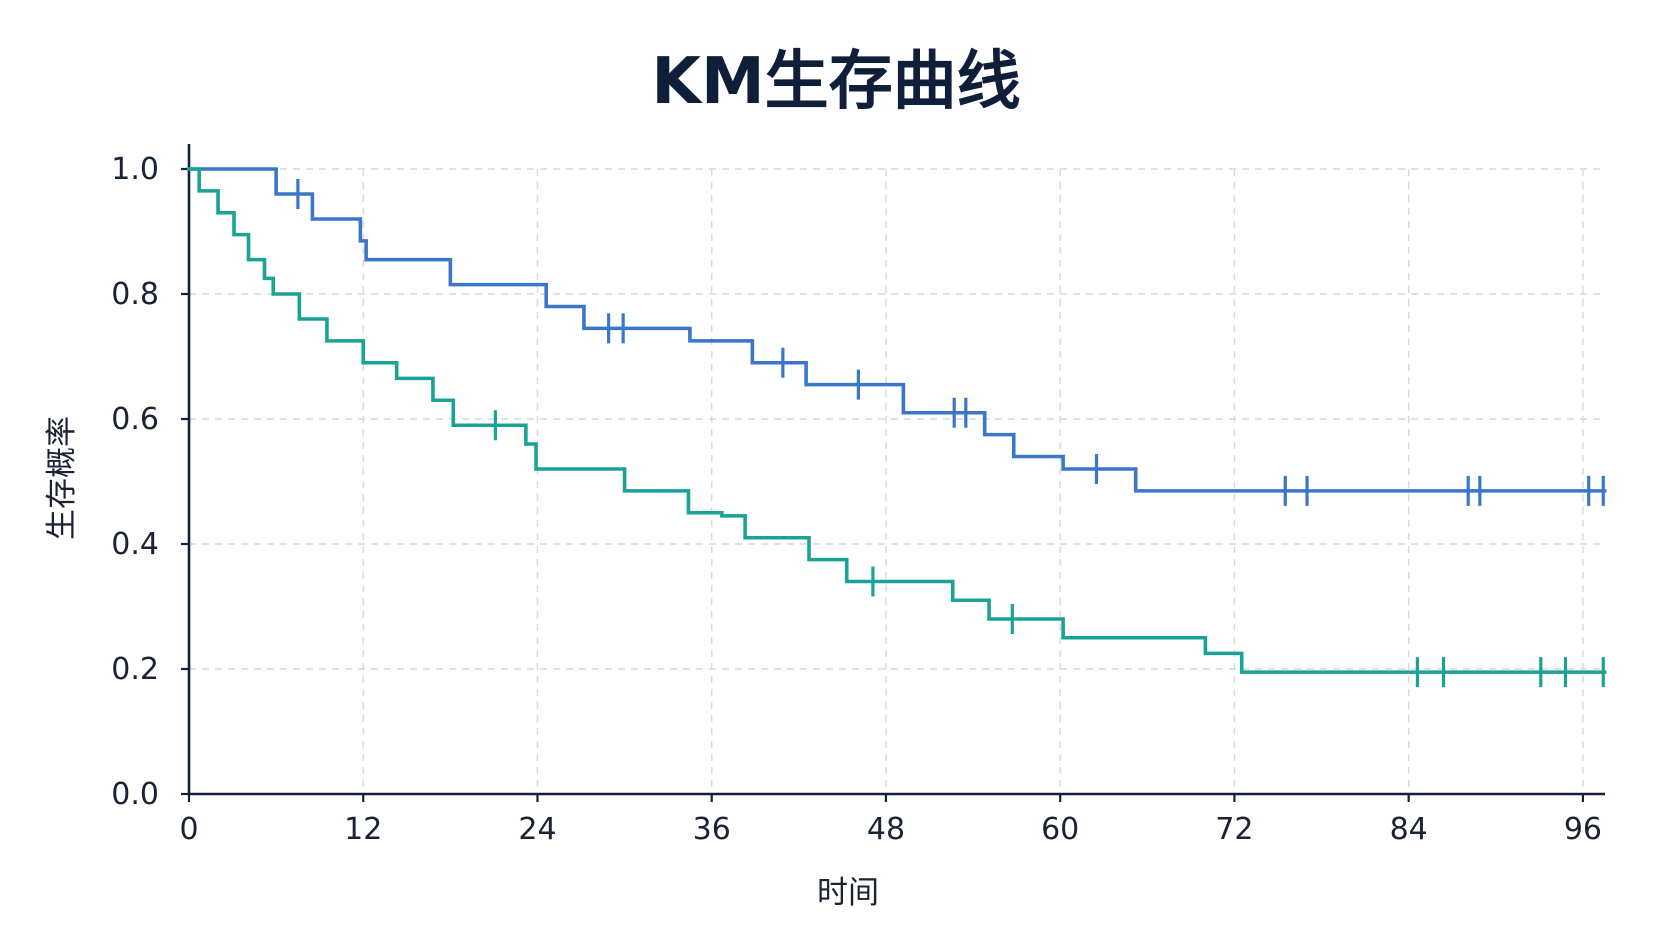  What do you see at coordinates (1583, 829) in the screenshot?
I see `x-tick-label: 96` at bounding box center [1583, 829].